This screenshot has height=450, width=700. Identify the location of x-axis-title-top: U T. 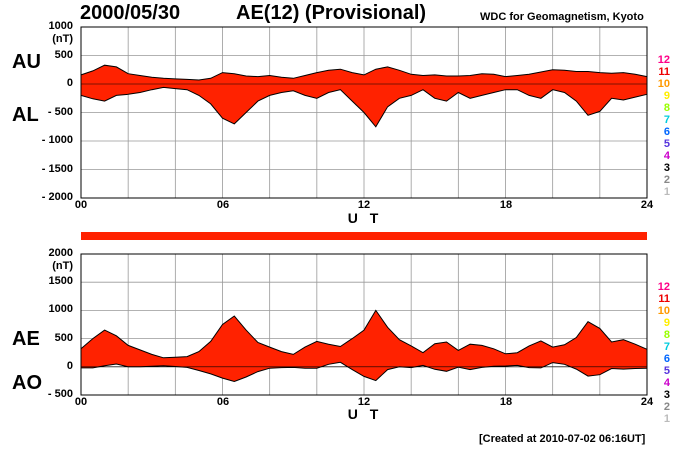
(365, 218).